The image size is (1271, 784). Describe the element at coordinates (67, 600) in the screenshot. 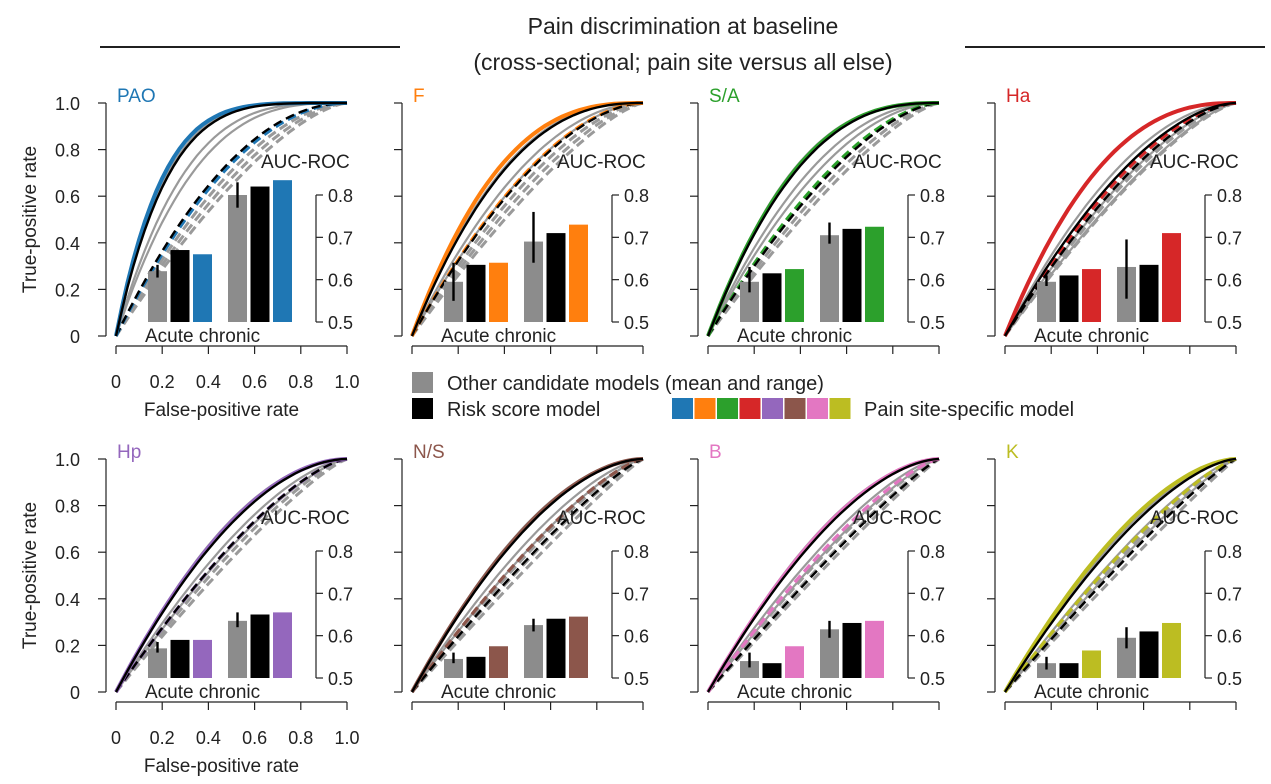

I see `y-tick-label: 0.4` at that location.